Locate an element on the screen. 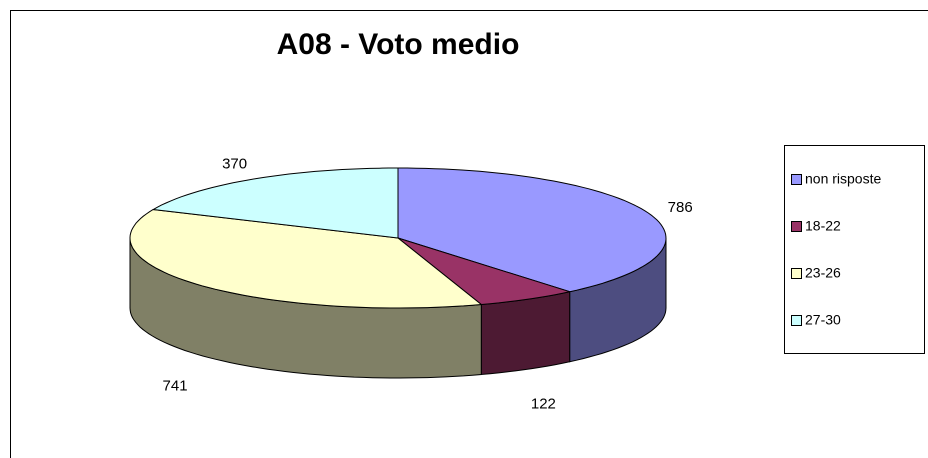  legend-label: 23-26 is located at coordinates (823, 273).